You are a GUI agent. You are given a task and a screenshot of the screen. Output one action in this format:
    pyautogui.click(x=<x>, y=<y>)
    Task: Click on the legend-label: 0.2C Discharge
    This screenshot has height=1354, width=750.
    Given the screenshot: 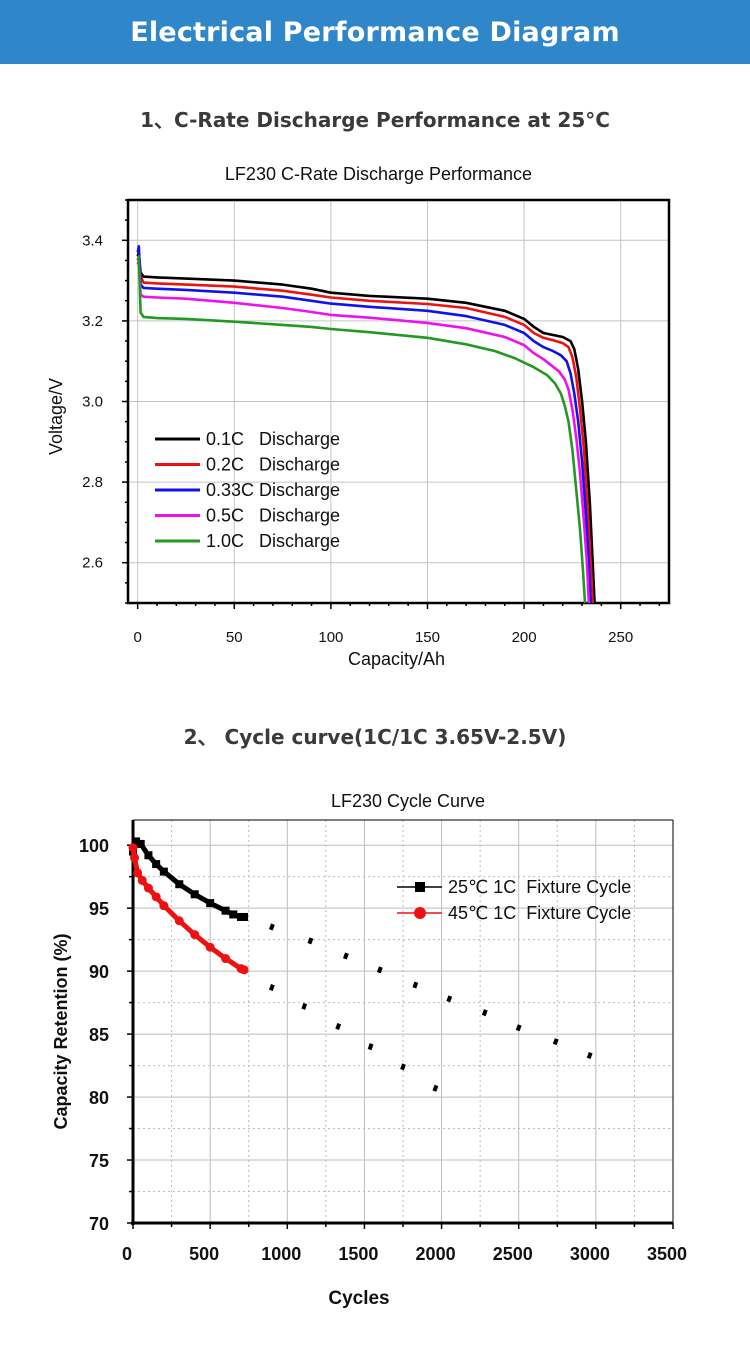 What is the action you would take?
    pyautogui.click(x=273, y=465)
    